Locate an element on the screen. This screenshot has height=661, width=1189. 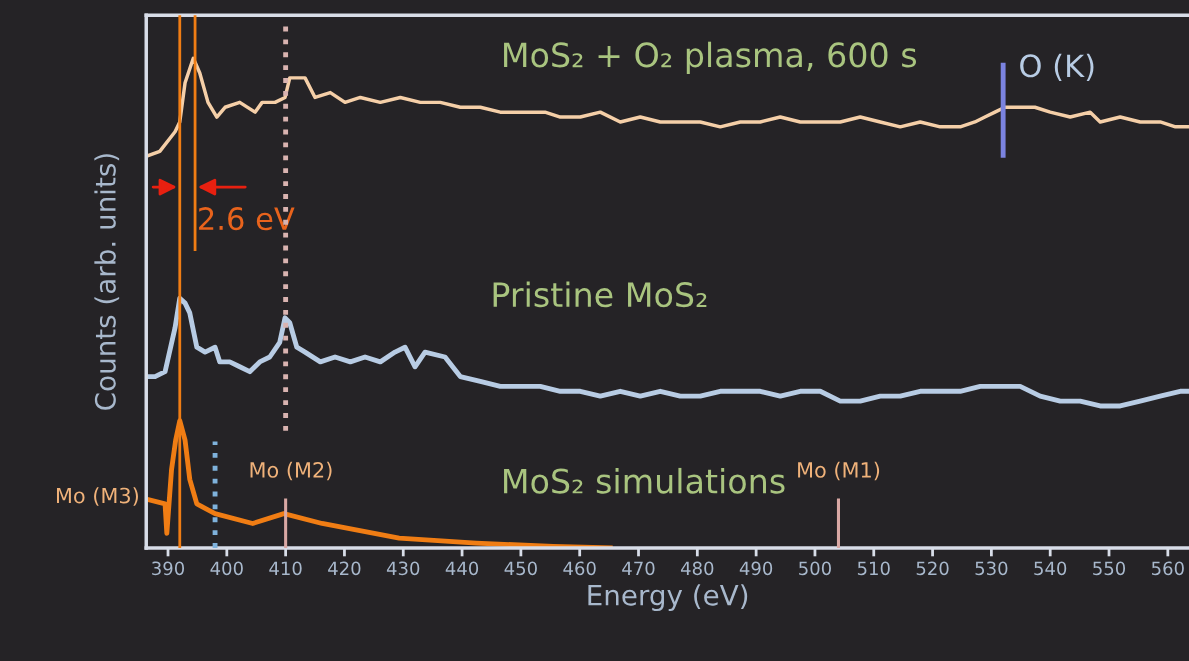
x-tick-label: 420 is located at coordinates (344, 568).